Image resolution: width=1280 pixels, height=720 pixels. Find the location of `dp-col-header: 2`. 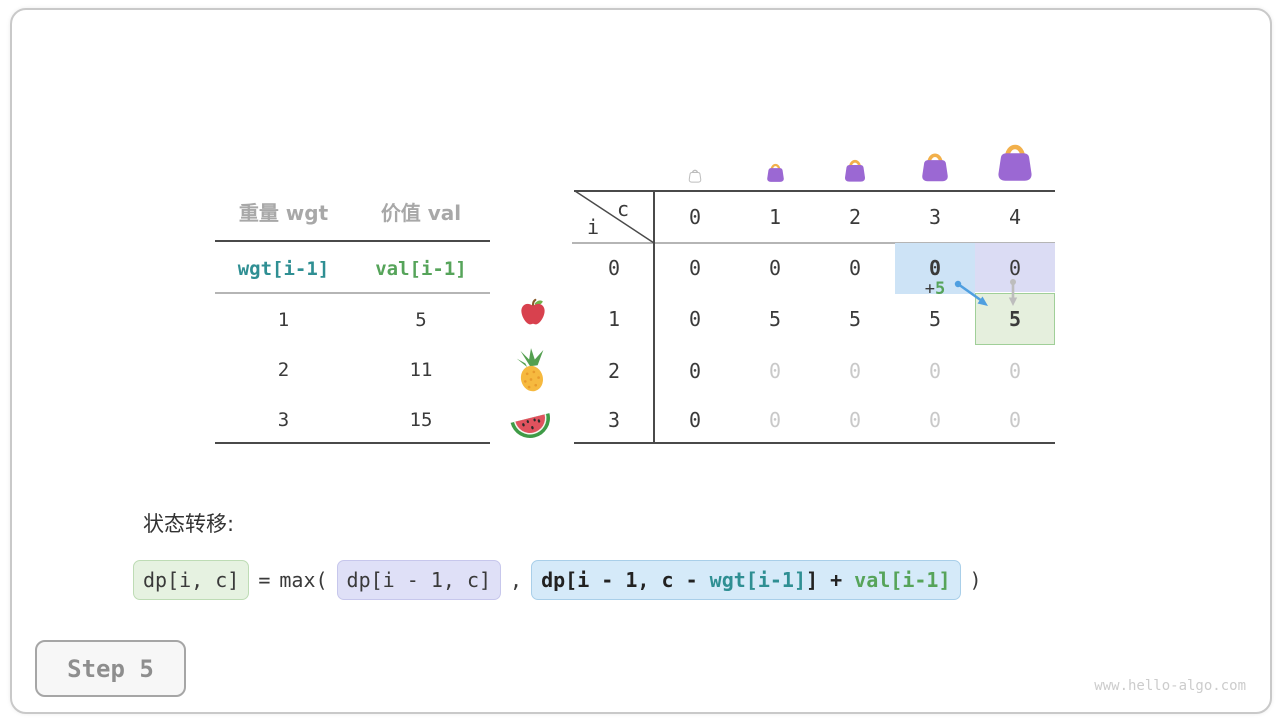

dp-col-header: 2 is located at coordinates (855, 216).